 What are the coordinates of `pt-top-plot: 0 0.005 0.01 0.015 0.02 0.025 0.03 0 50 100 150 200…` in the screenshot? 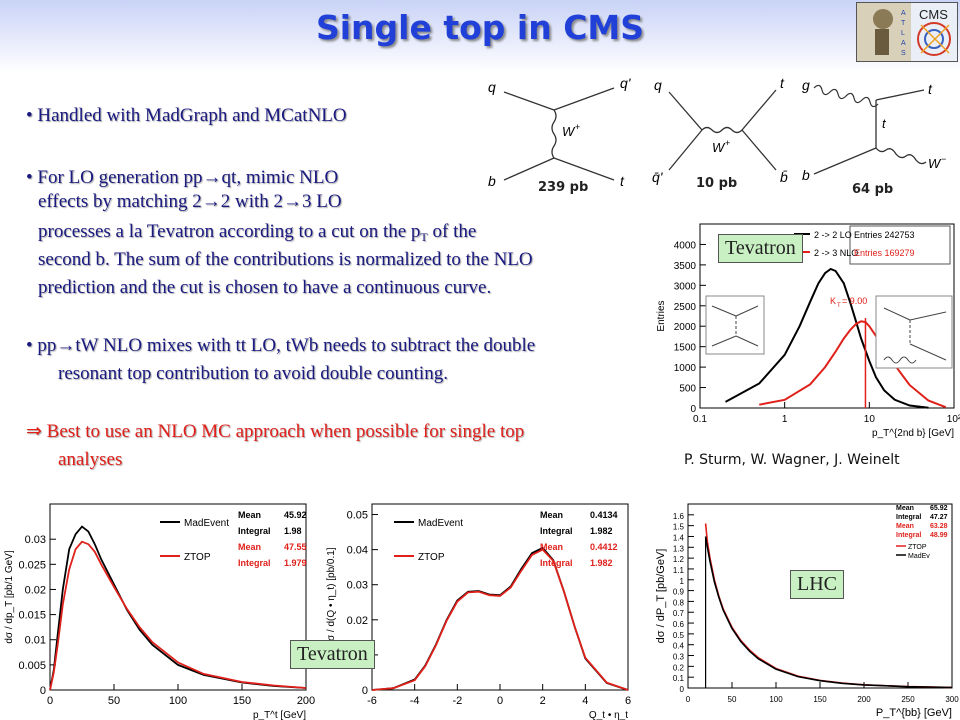 It's located at (159, 604).